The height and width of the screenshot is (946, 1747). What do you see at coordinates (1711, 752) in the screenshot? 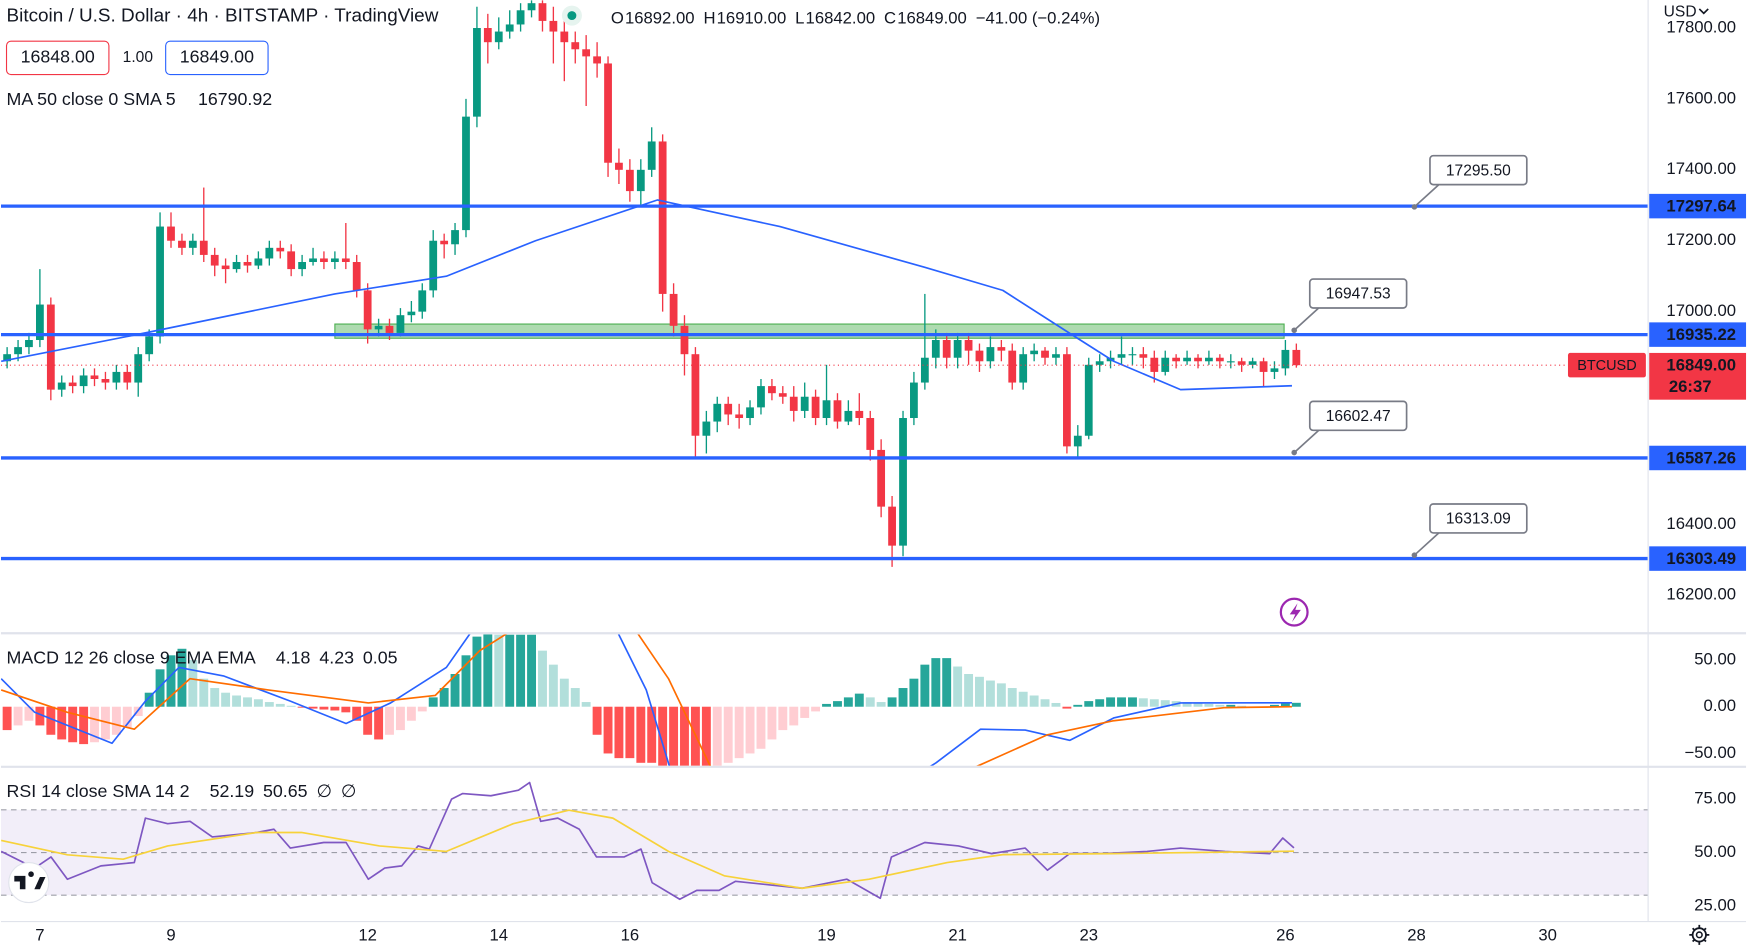
I see `y-tick-label: −50.00` at bounding box center [1711, 752].